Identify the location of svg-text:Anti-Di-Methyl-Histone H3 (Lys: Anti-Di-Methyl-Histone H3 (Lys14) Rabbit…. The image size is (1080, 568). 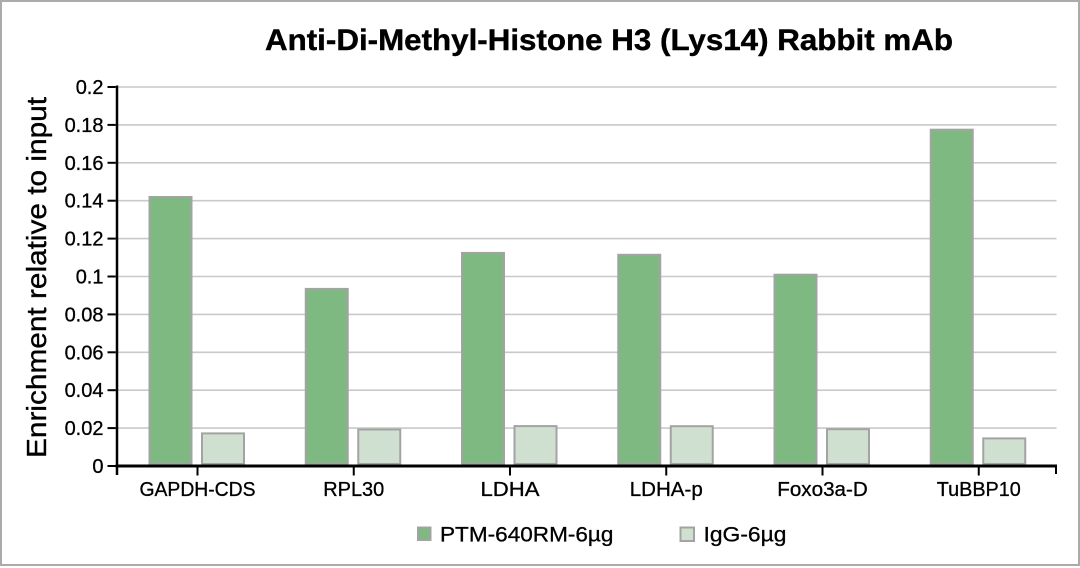
(609, 40).